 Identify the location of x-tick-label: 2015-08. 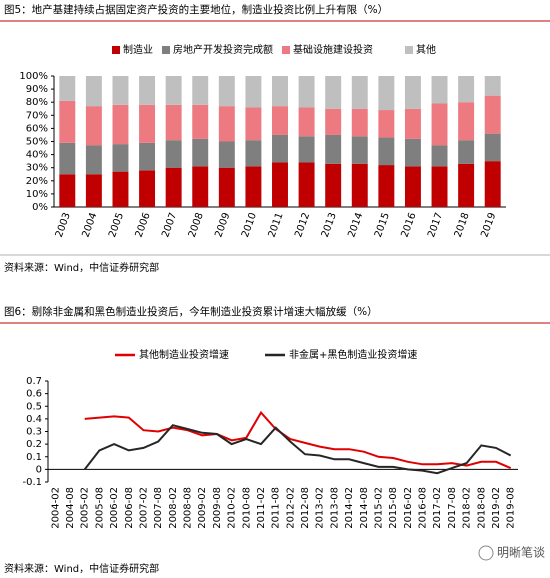
(393, 508).